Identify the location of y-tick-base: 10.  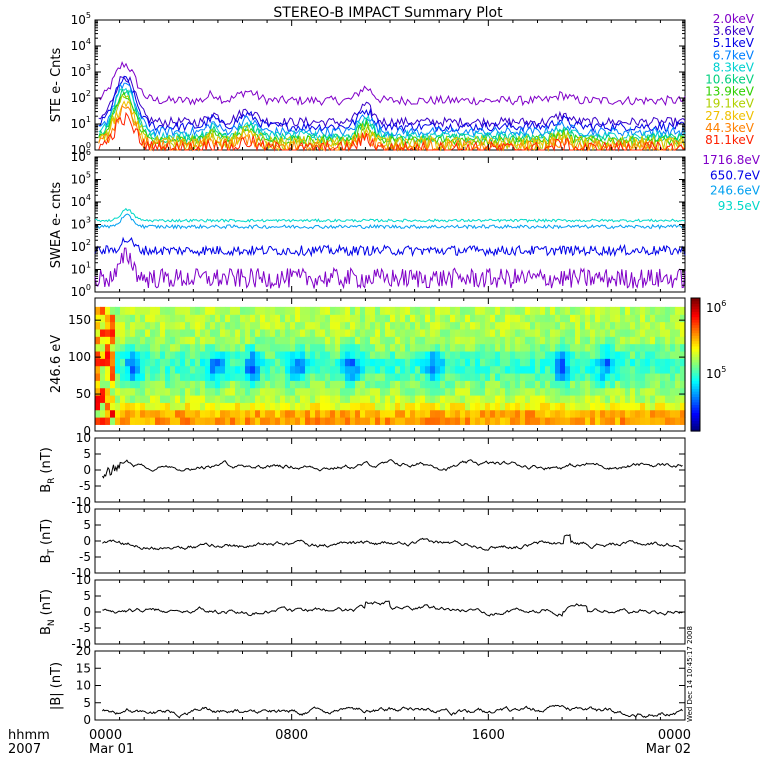
(78, 46).